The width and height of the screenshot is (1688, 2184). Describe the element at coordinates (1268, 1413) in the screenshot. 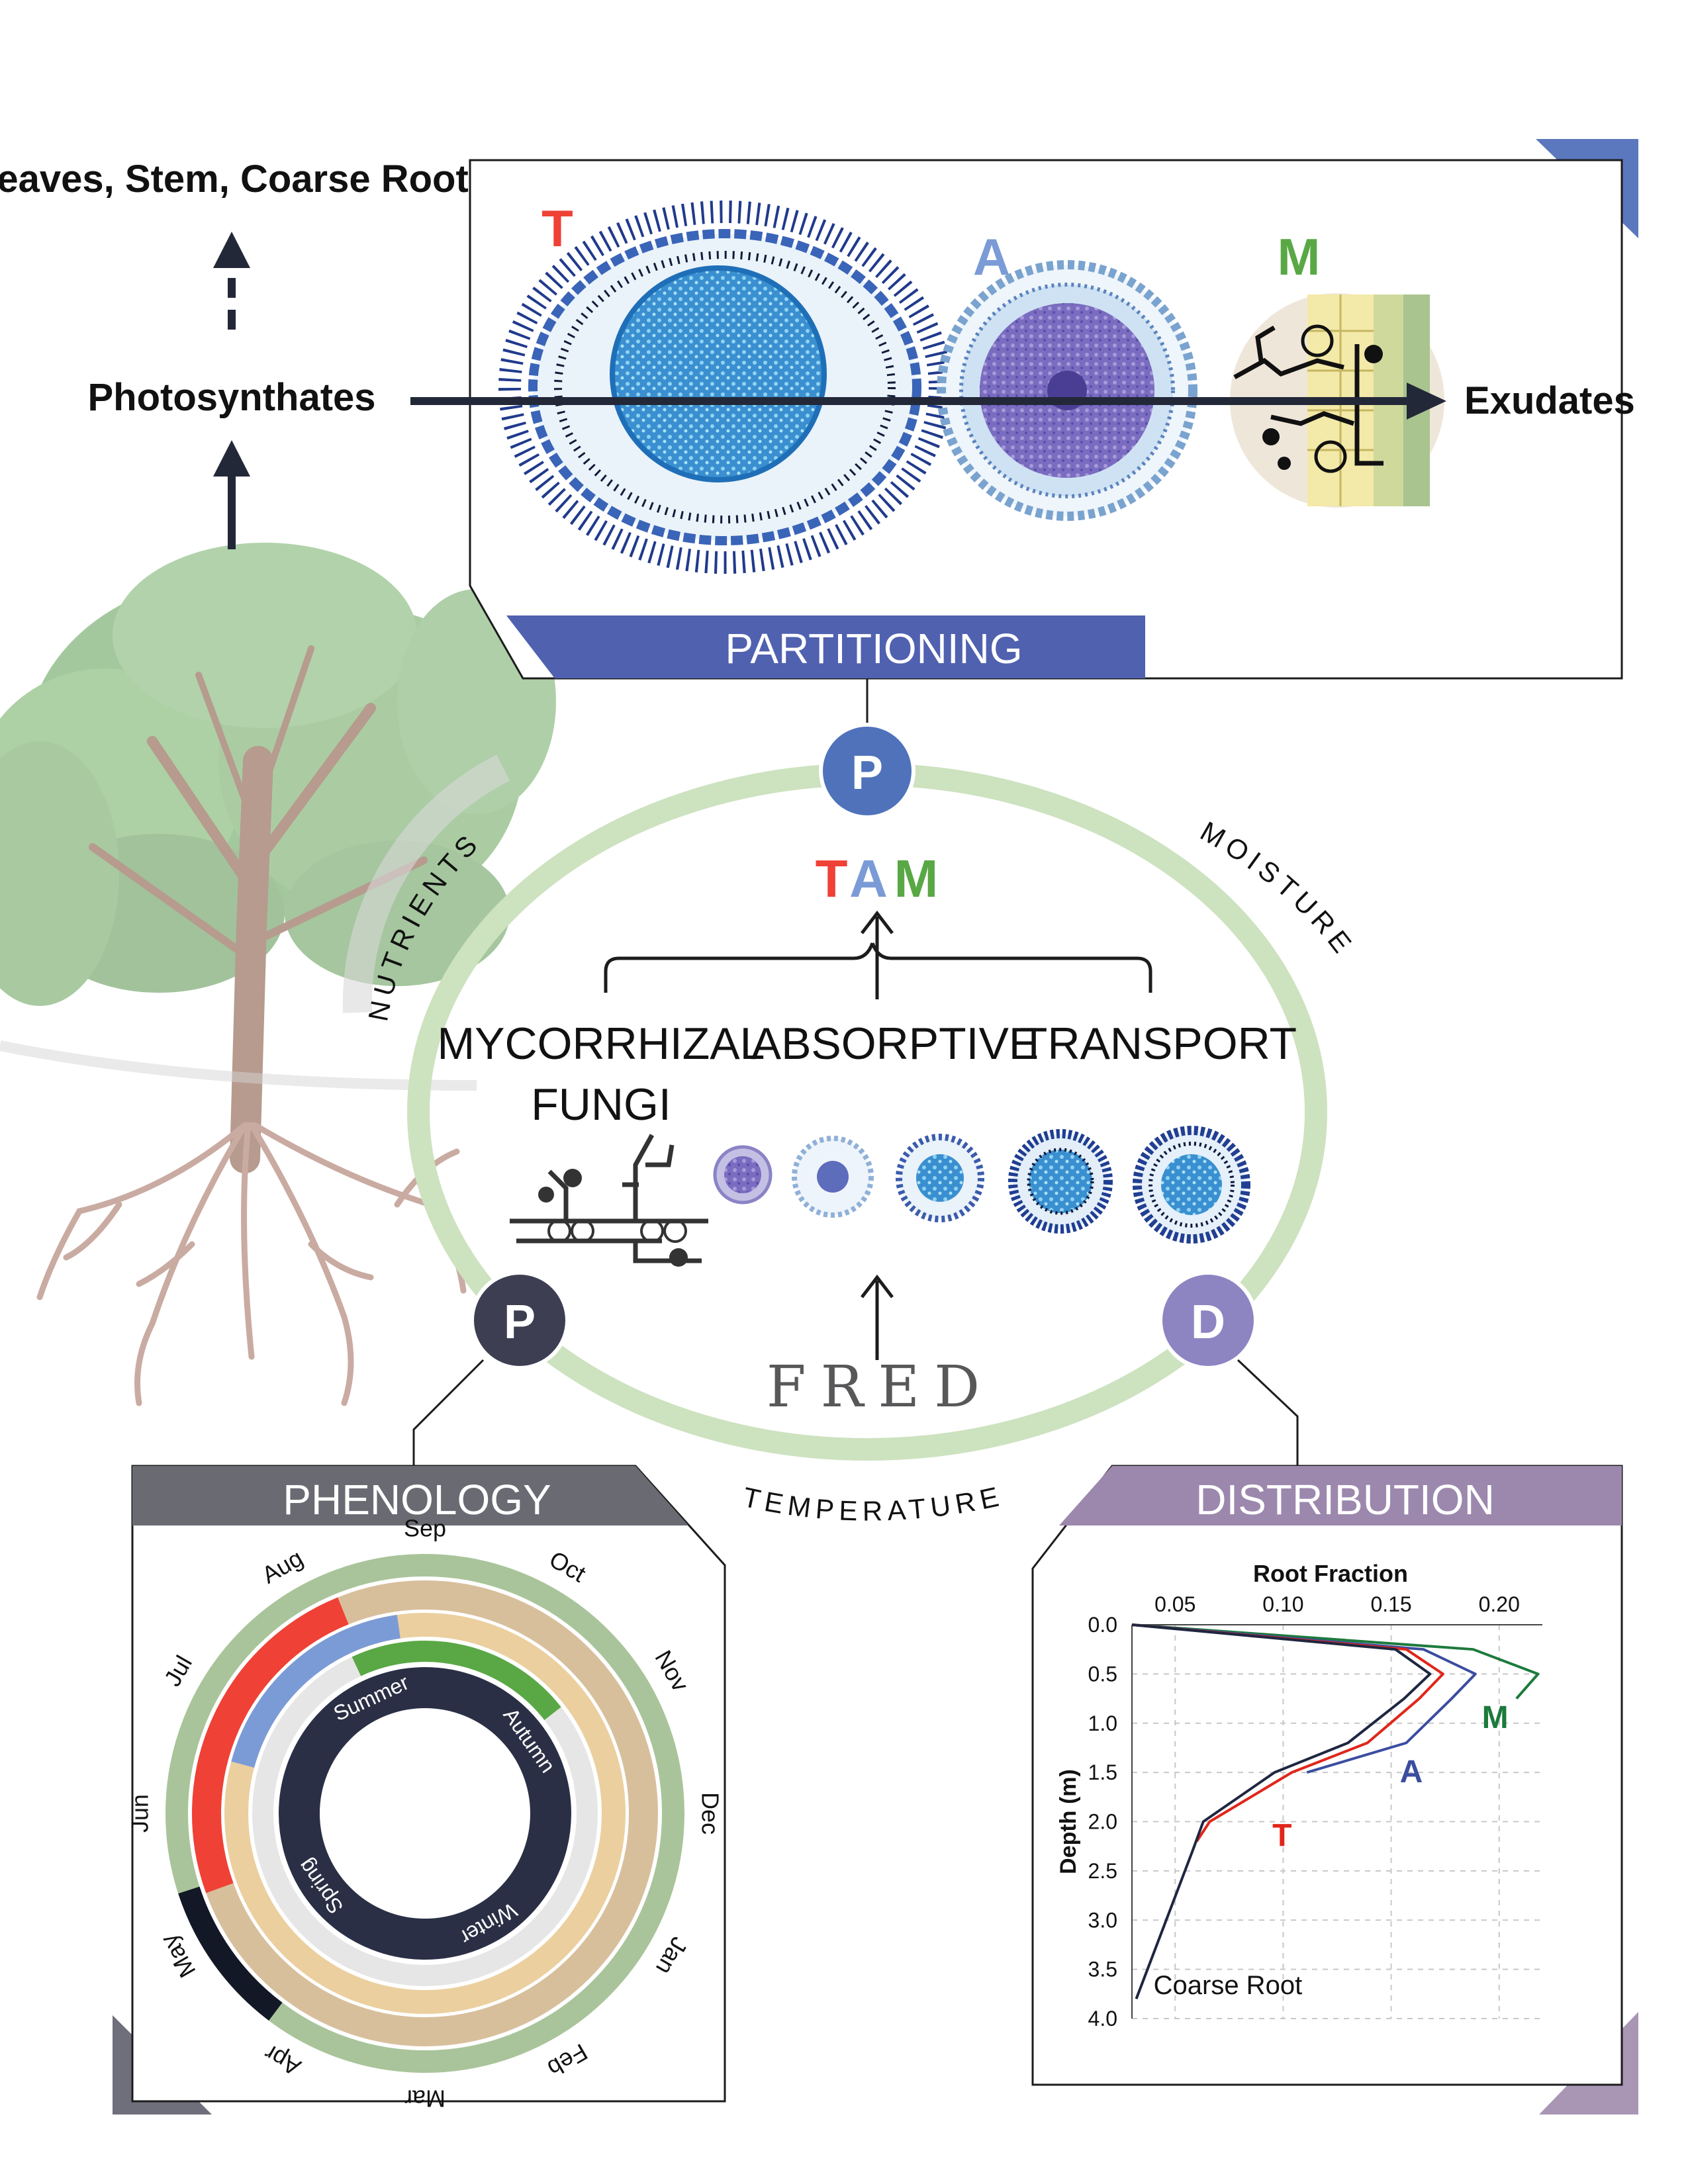

I see `distribution-connector` at that location.